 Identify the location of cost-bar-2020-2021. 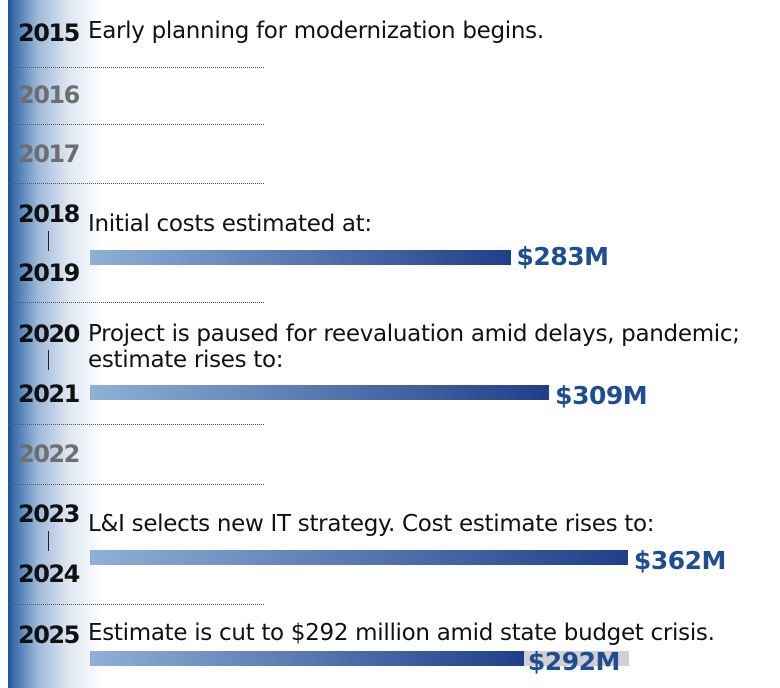
(320, 392).